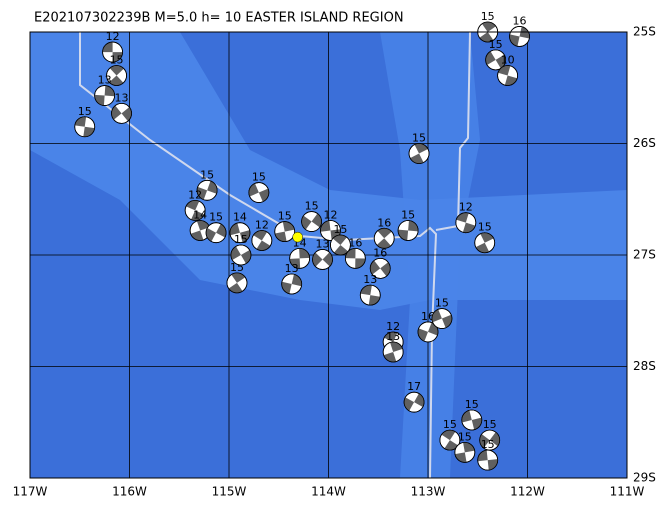 The height and width of the screenshot is (508, 671). What do you see at coordinates (30, 492) in the screenshot?
I see `x-tick-label: 117W` at bounding box center [30, 492].